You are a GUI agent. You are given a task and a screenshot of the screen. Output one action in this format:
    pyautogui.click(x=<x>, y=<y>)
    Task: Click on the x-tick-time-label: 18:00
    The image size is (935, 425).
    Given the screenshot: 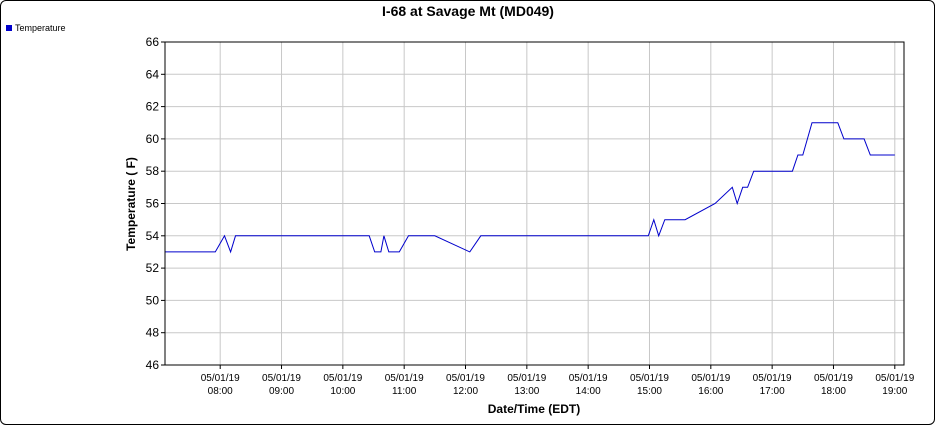 What is the action you would take?
    pyautogui.click(x=833, y=391)
    